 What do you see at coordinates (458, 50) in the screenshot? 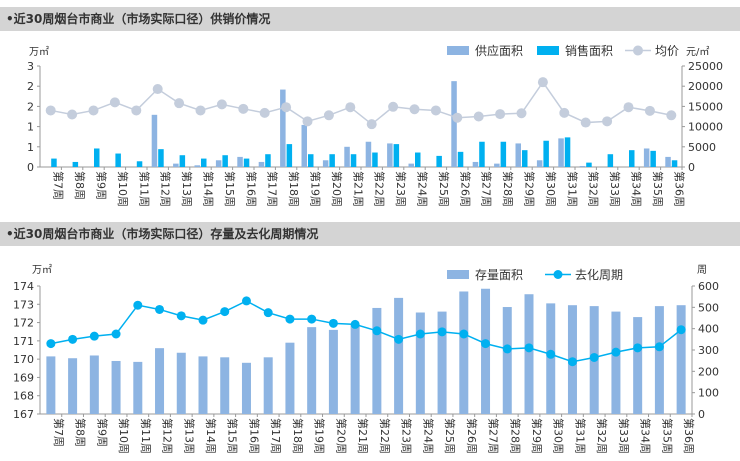
I see `legend-swatch-供应面积` at bounding box center [458, 50].